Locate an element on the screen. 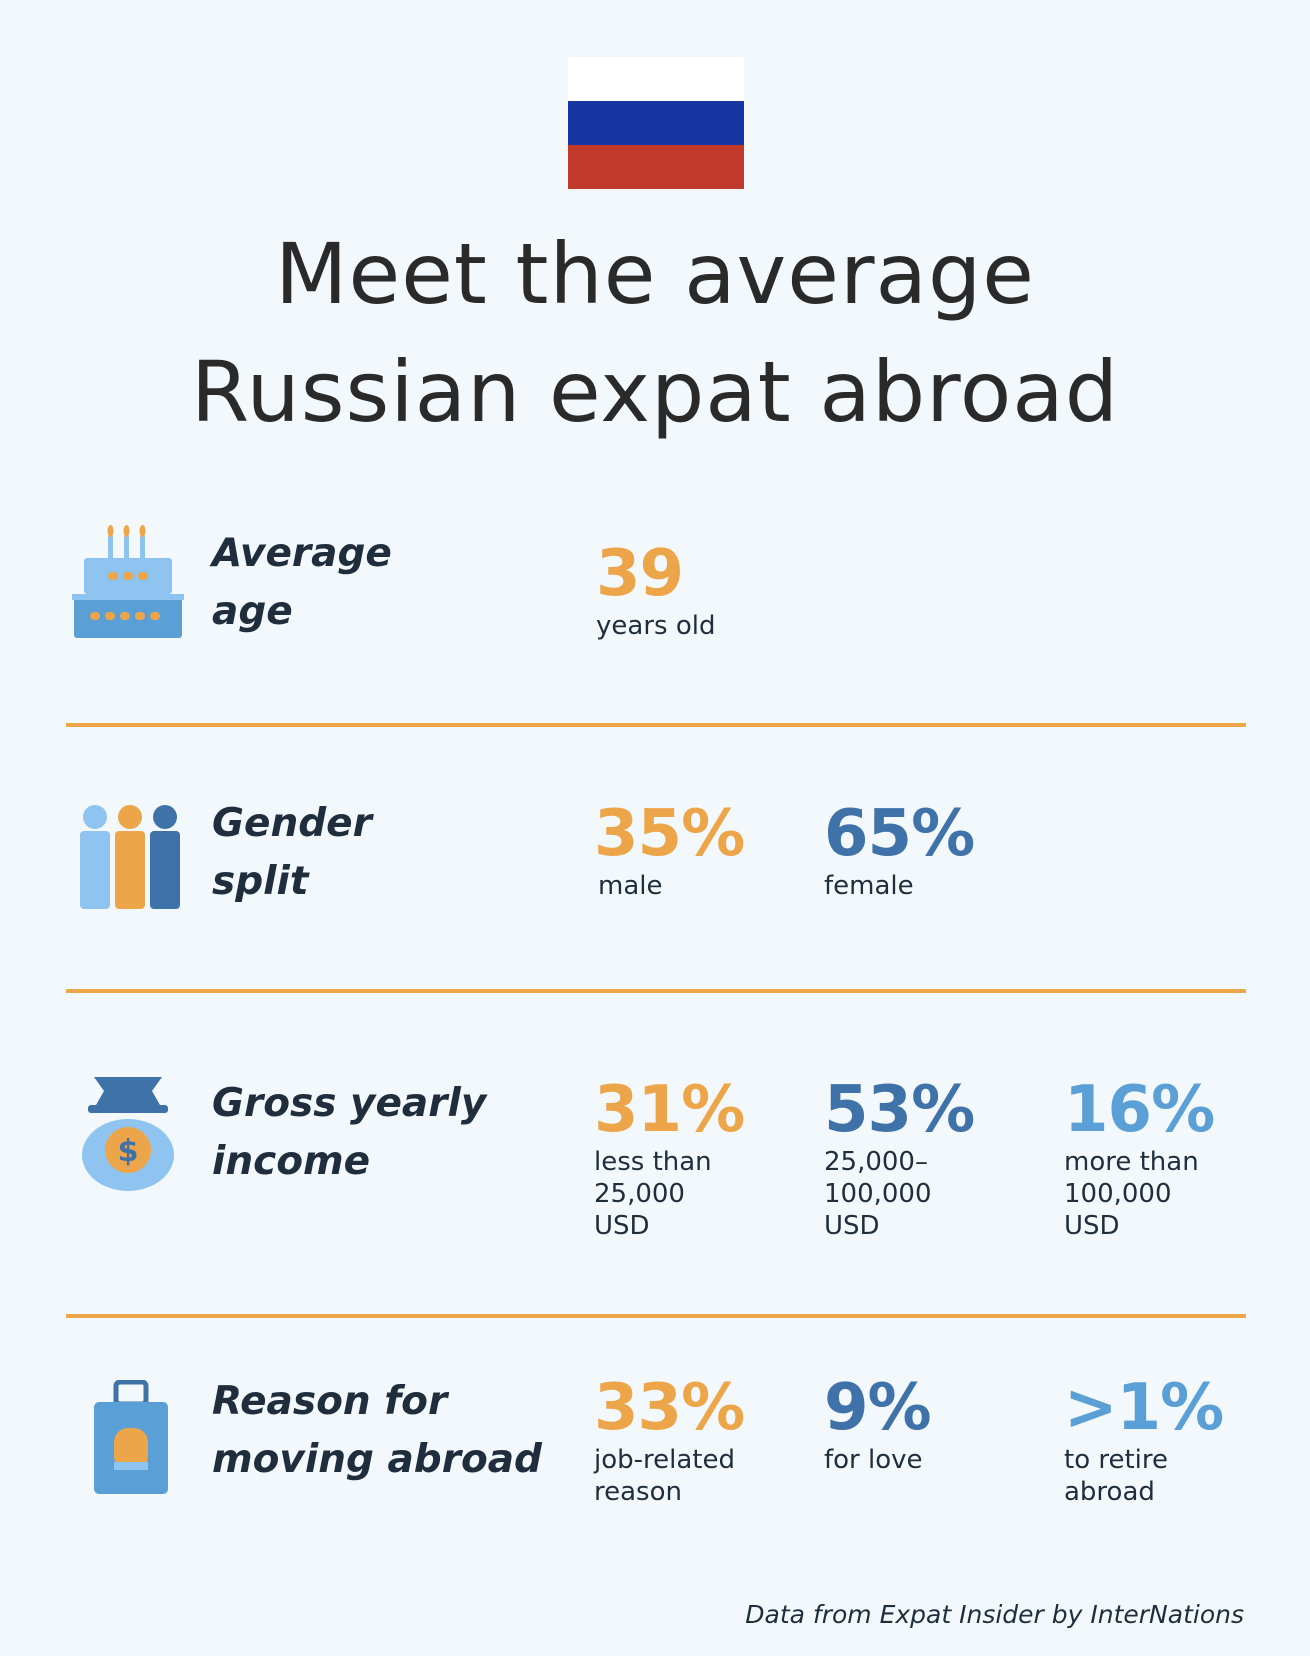  stat-male: 35% male is located at coordinates (686, 850).